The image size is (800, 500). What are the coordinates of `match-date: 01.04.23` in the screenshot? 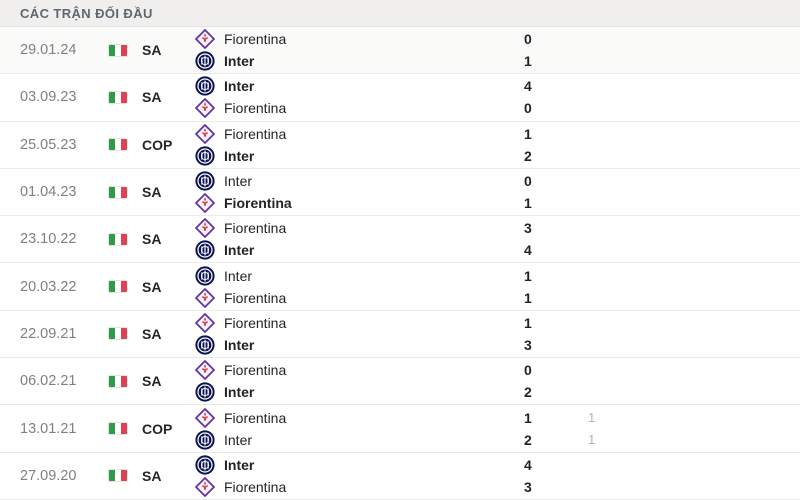 It's located at (48, 192).